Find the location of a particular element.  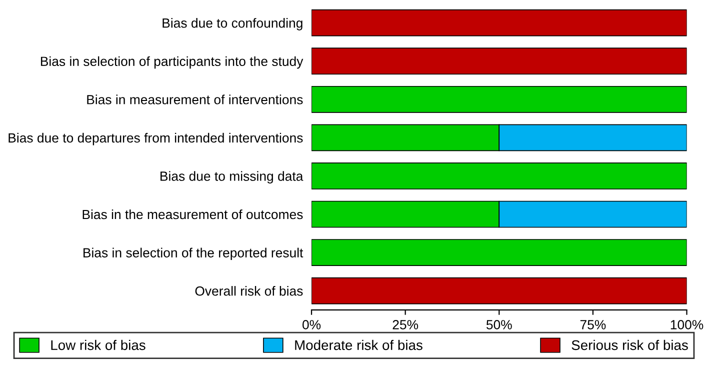

x-tick-label: 100% is located at coordinates (687, 325).